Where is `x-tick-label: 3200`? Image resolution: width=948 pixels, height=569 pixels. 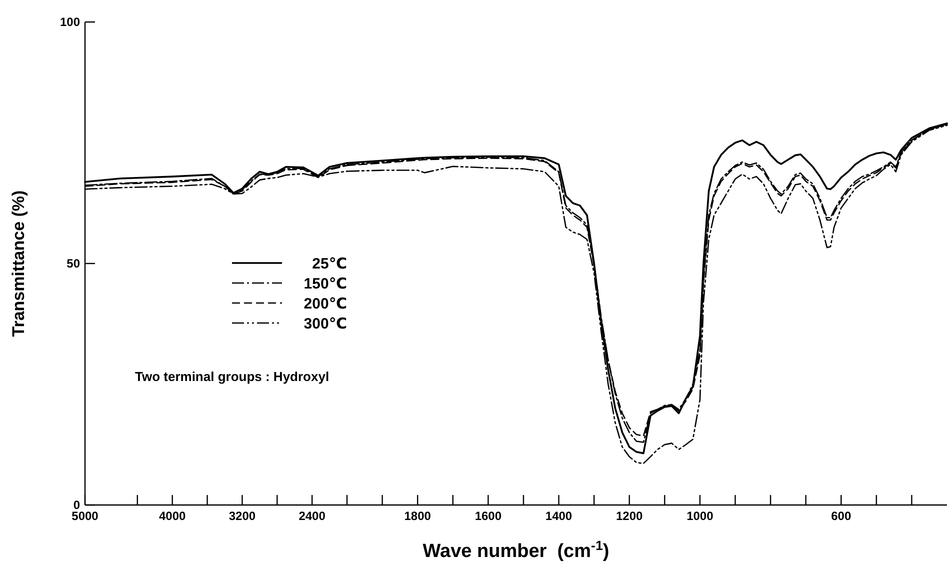
x-tick-label: 3200 is located at coordinates (242, 516).